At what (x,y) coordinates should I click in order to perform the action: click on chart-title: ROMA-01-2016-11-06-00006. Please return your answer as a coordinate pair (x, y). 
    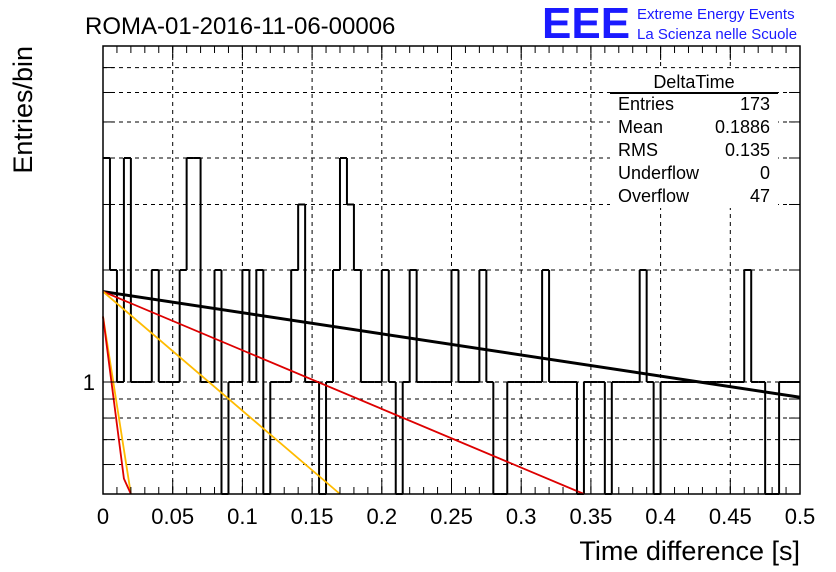
    Looking at the image, I should click on (240, 26).